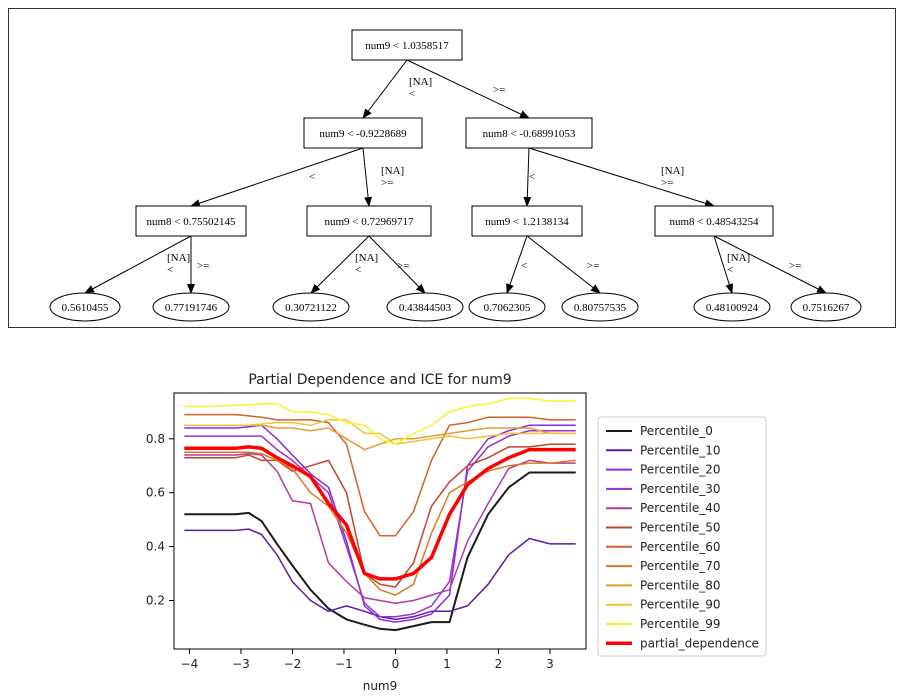 This screenshot has height=700, width=904. What do you see at coordinates (155, 439) in the screenshot?
I see `y-tick-label: 0.8` at bounding box center [155, 439].